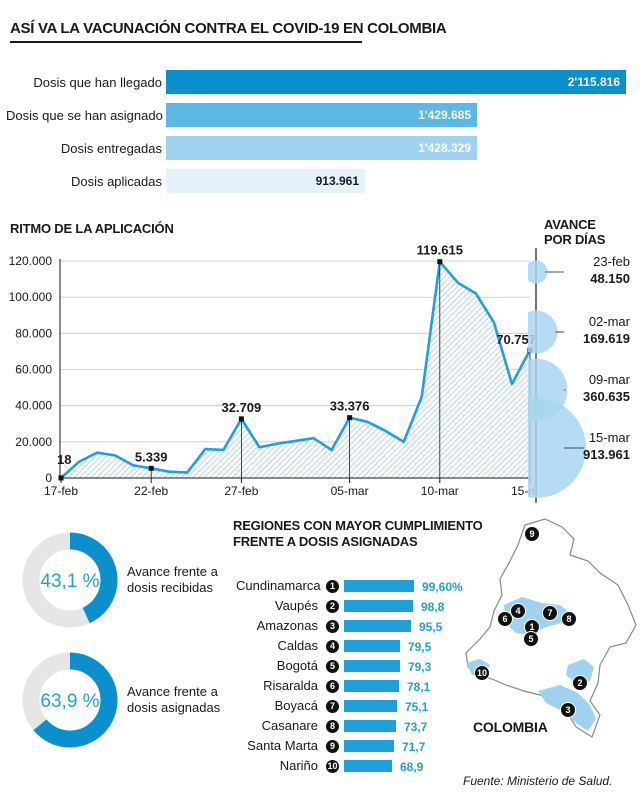 This screenshot has width=640, height=800. What do you see at coordinates (550, 613) in the screenshot?
I see `map-marker: 7` at bounding box center [550, 613].